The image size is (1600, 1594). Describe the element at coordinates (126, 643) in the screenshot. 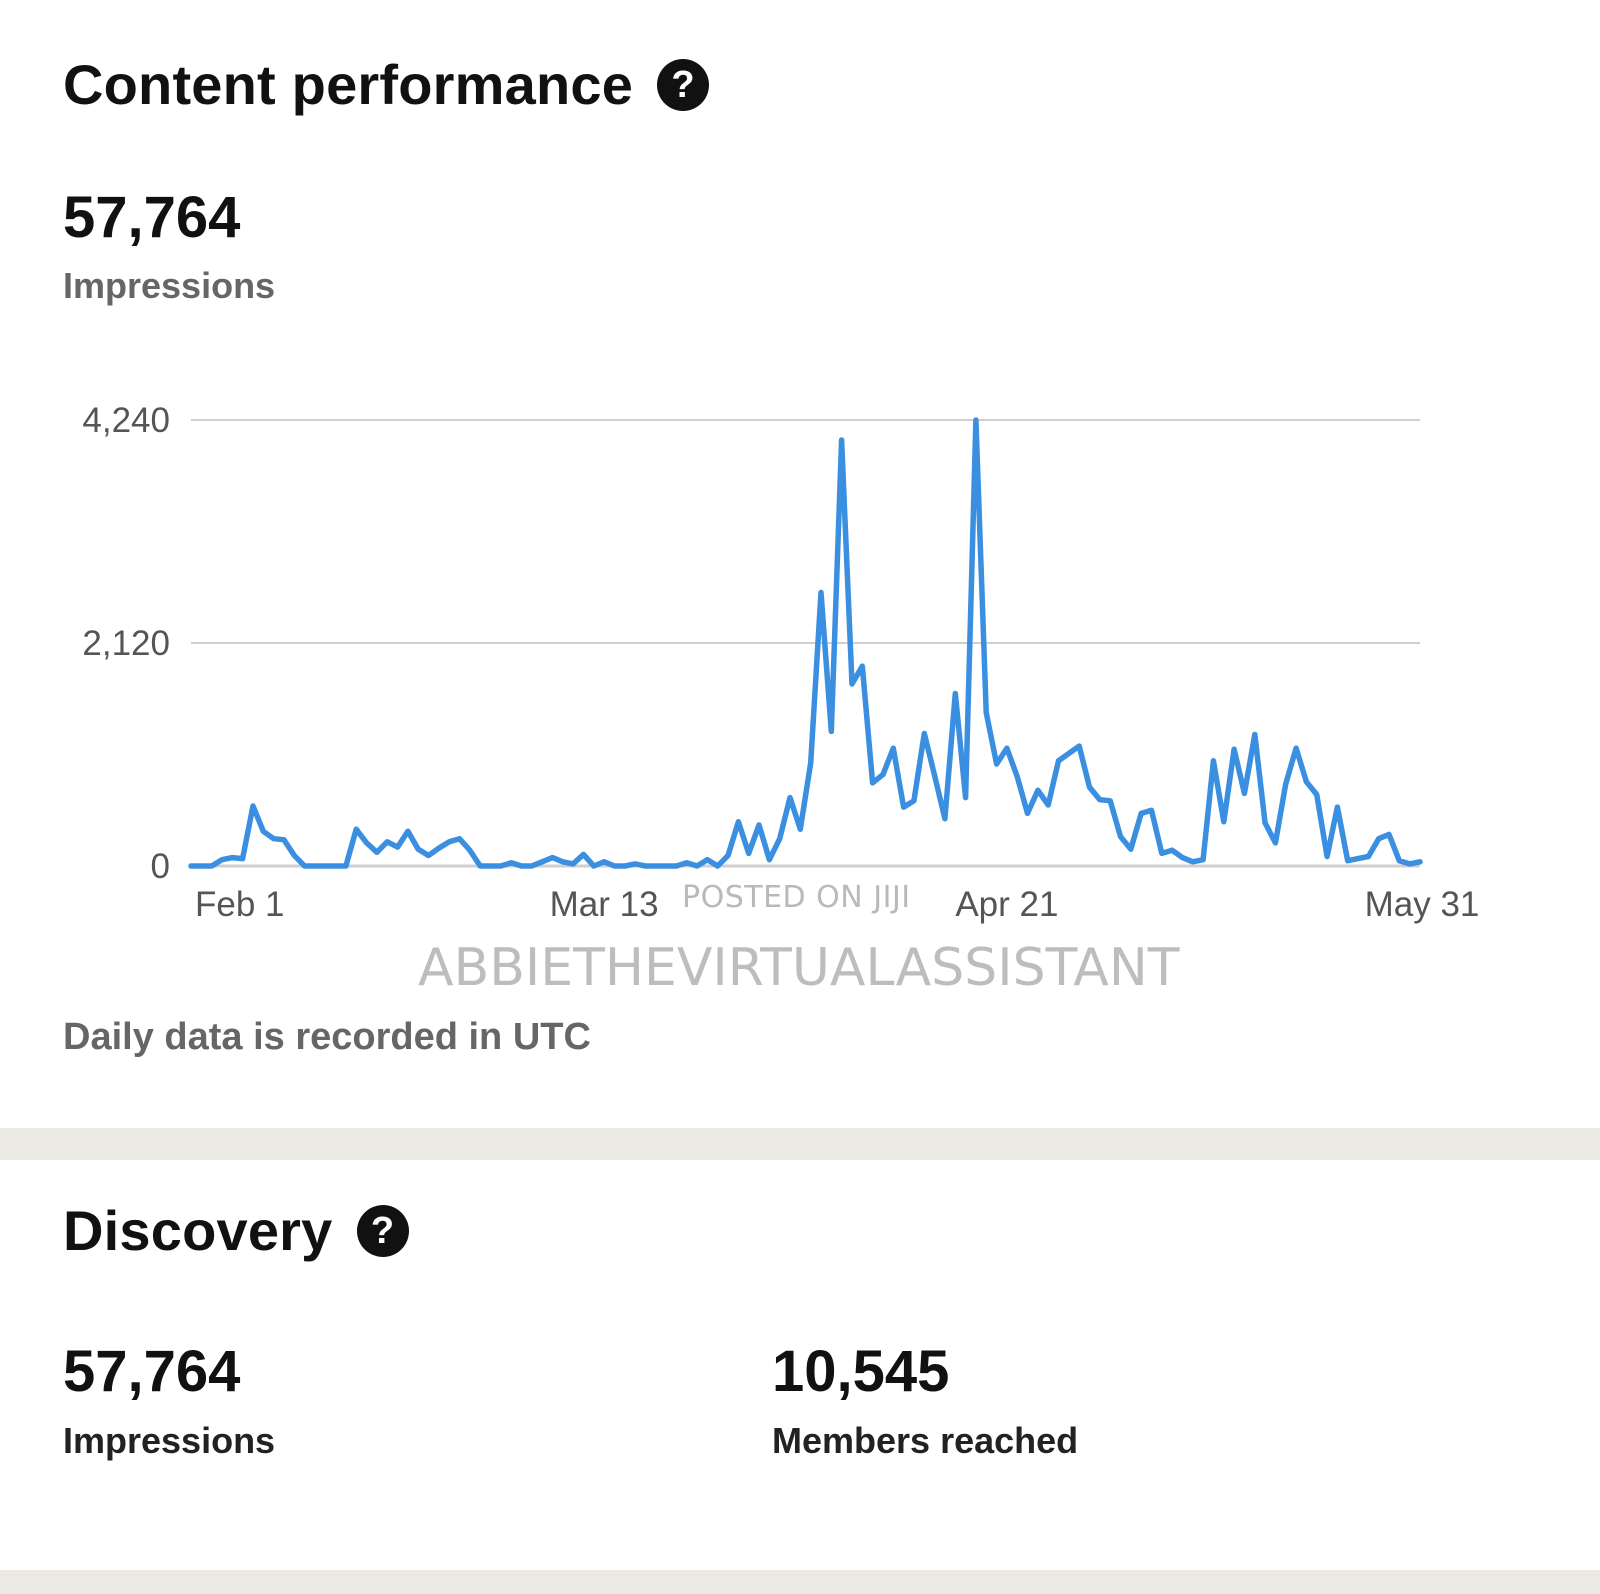

I see `y-tick-label: 2,120` at that location.